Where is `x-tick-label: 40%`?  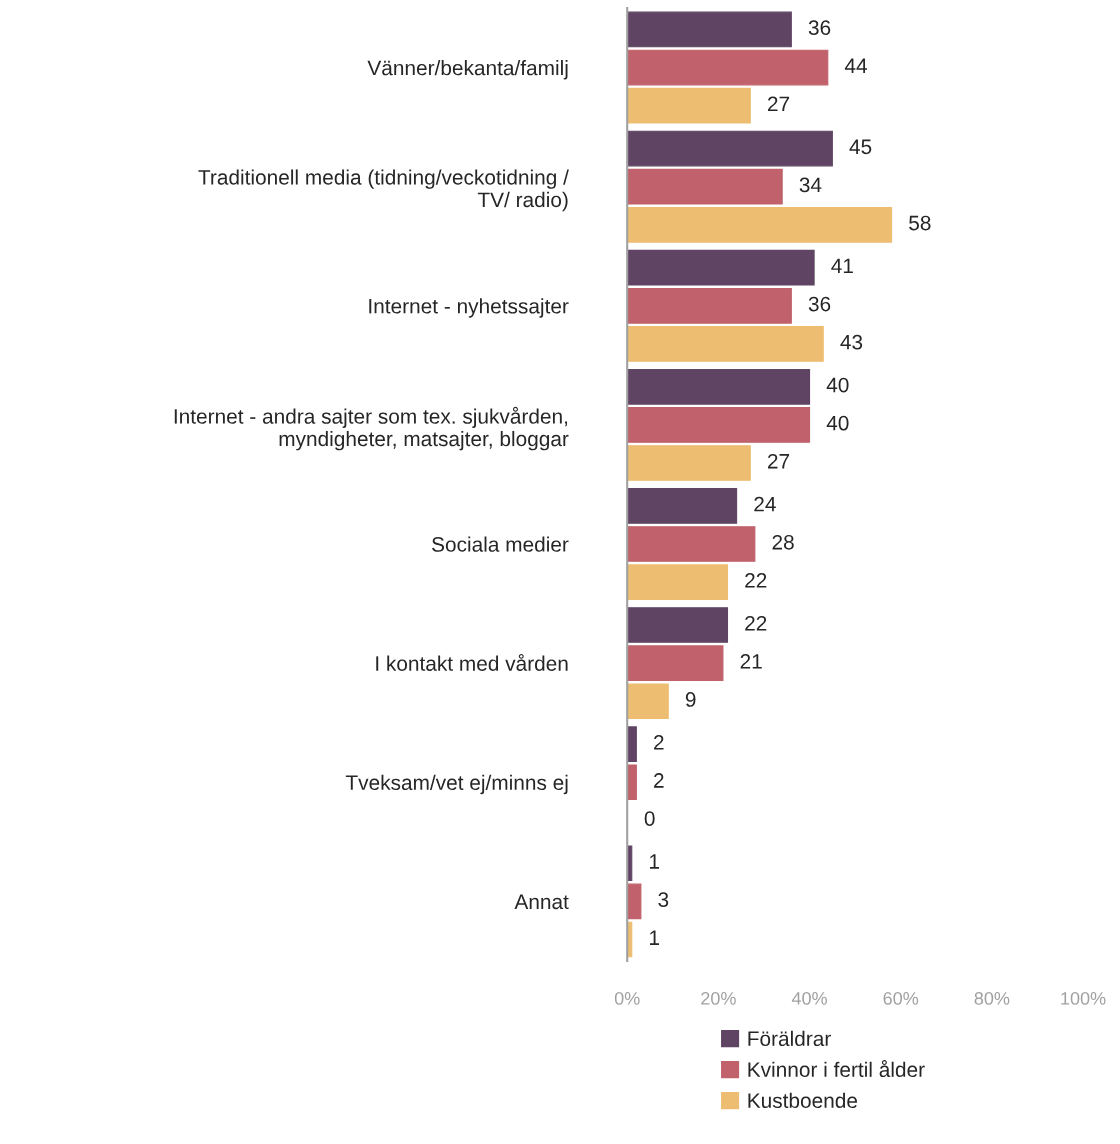 x-tick-label: 40% is located at coordinates (809, 998).